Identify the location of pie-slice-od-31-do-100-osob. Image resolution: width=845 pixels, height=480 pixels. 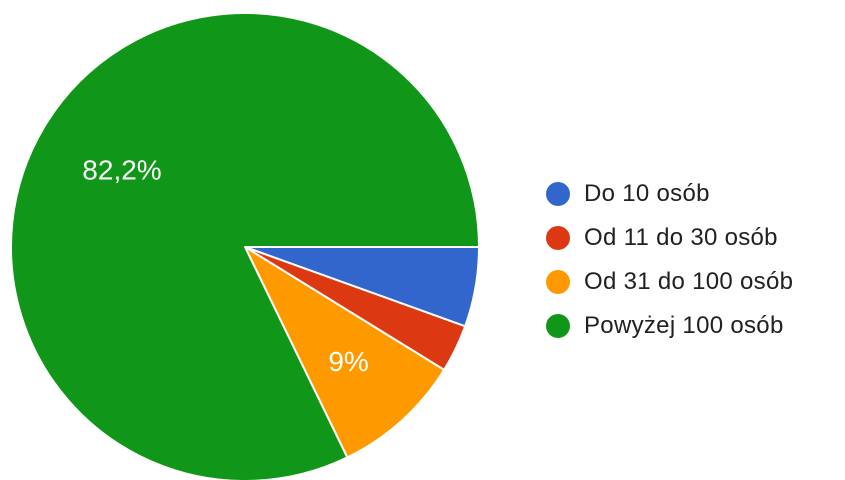
(345, 352).